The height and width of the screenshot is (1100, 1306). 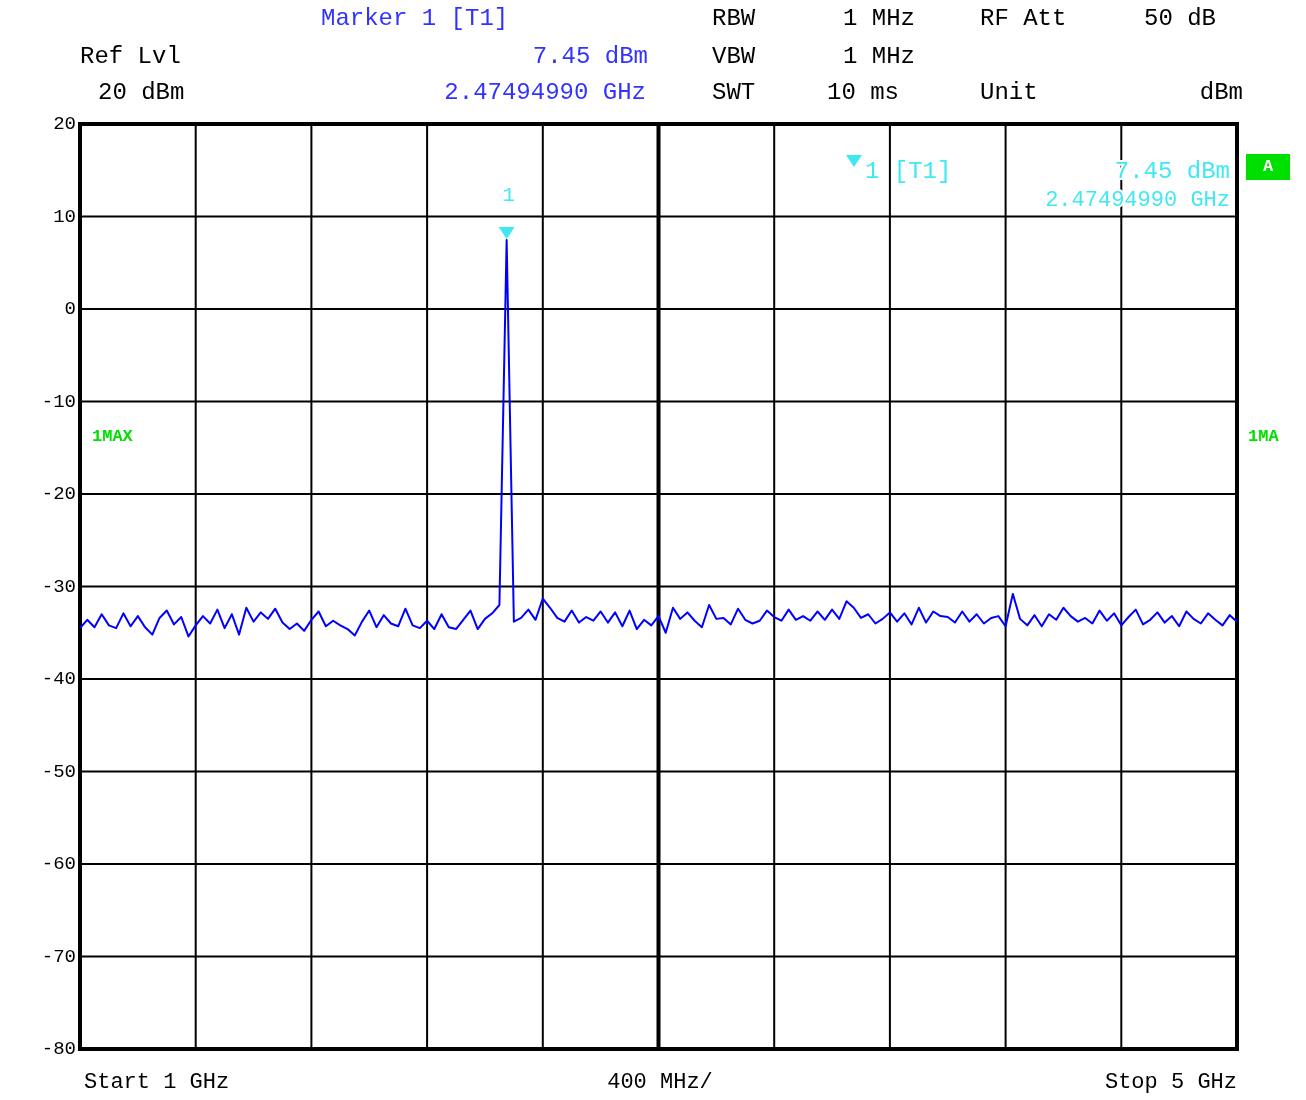 What do you see at coordinates (660, 1082) in the screenshot?
I see `text: 400 MHz/` at bounding box center [660, 1082].